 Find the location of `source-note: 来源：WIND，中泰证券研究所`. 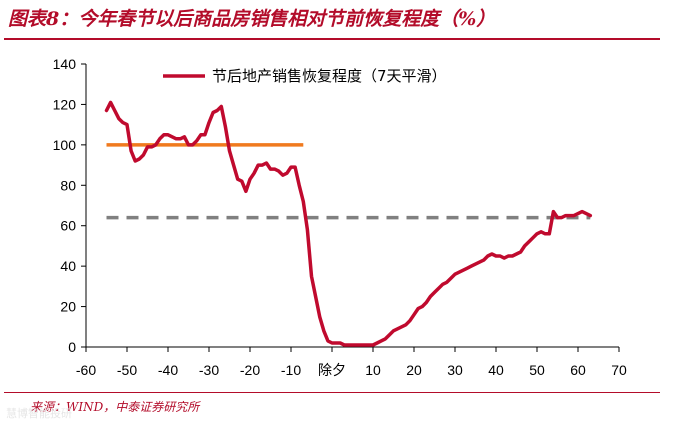

source-note: 来源：WIND，中泰证券研究所 is located at coordinates (115, 407).